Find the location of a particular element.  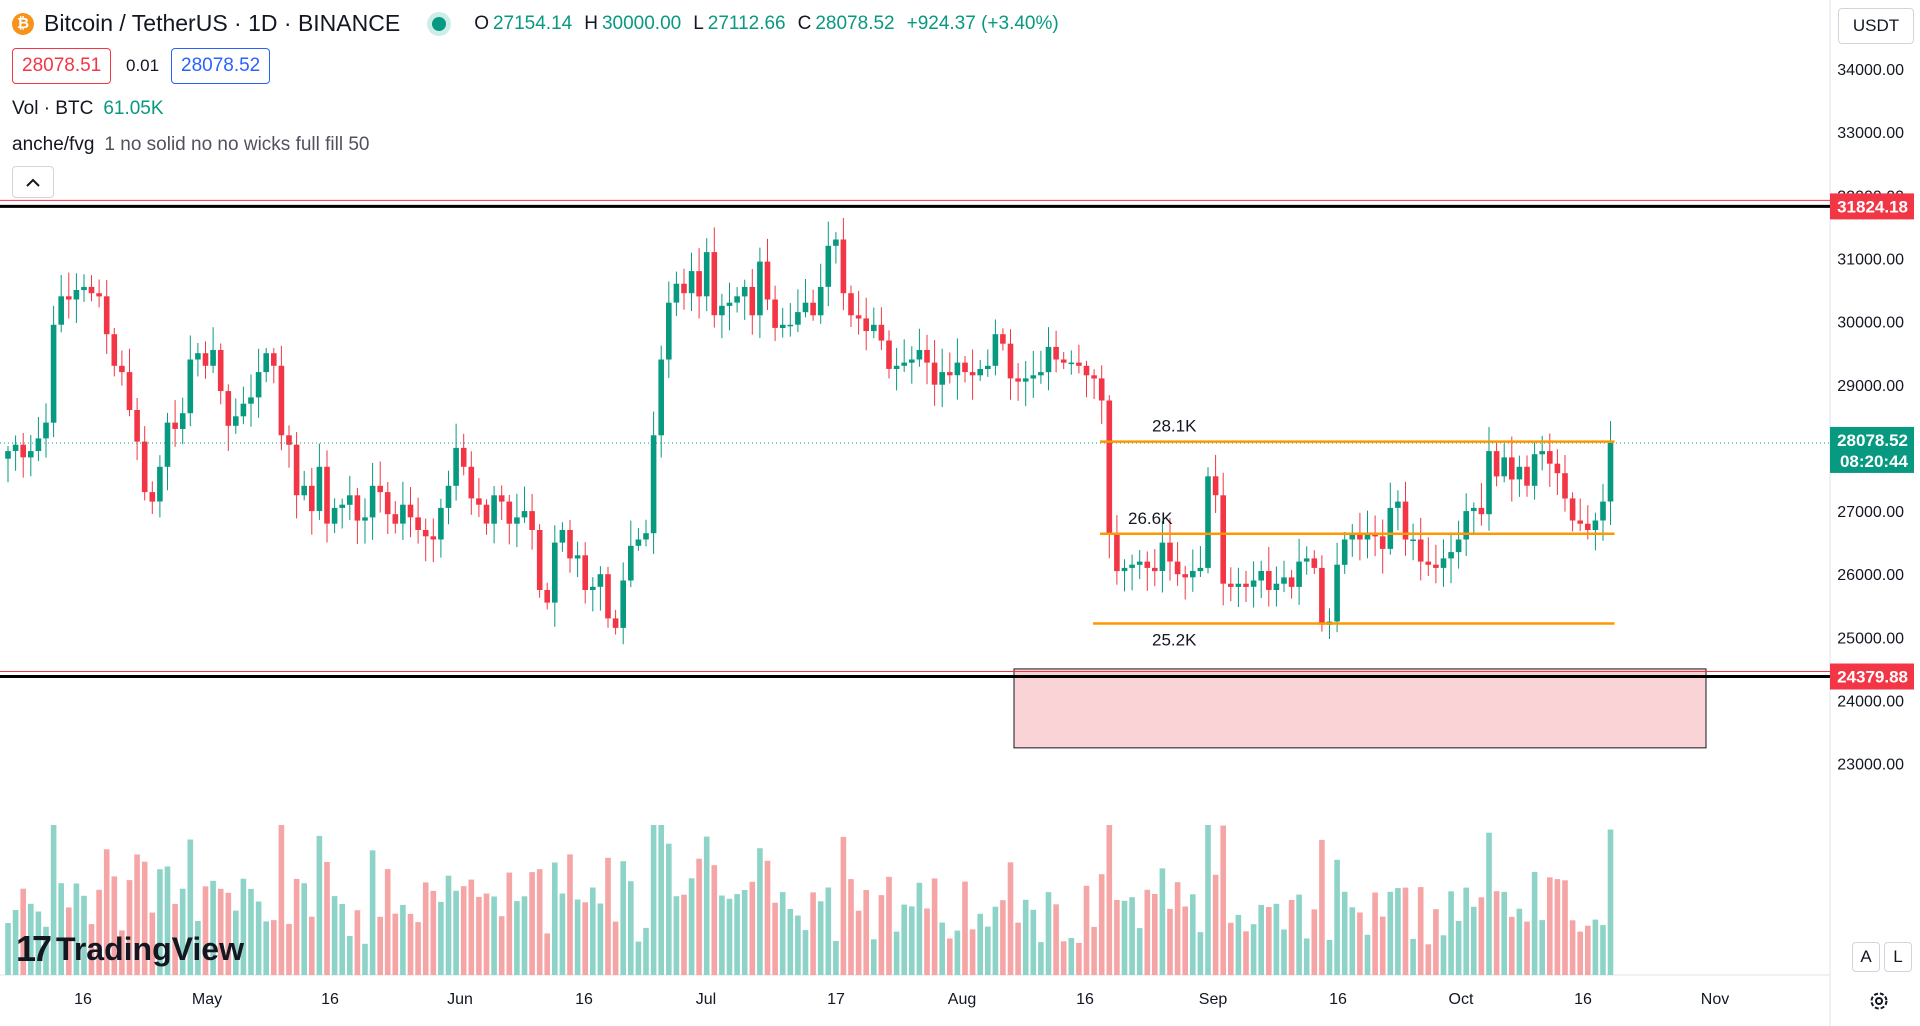

last-price-tag-bg is located at coordinates (1872, 449).